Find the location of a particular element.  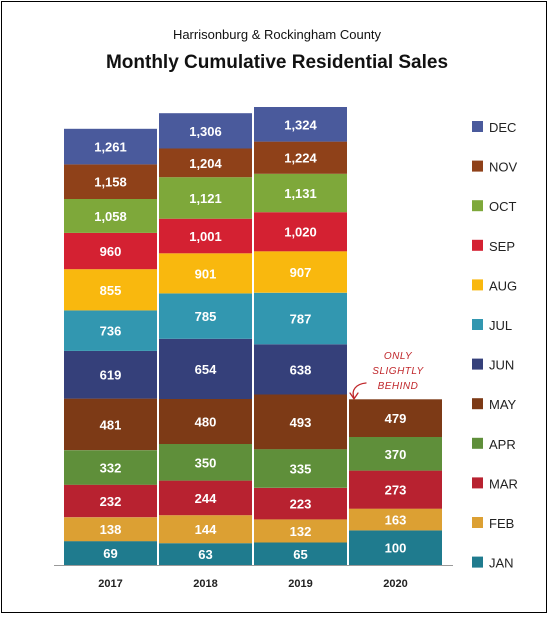

data-label-2018-oct: 1,121 is located at coordinates (205, 198).